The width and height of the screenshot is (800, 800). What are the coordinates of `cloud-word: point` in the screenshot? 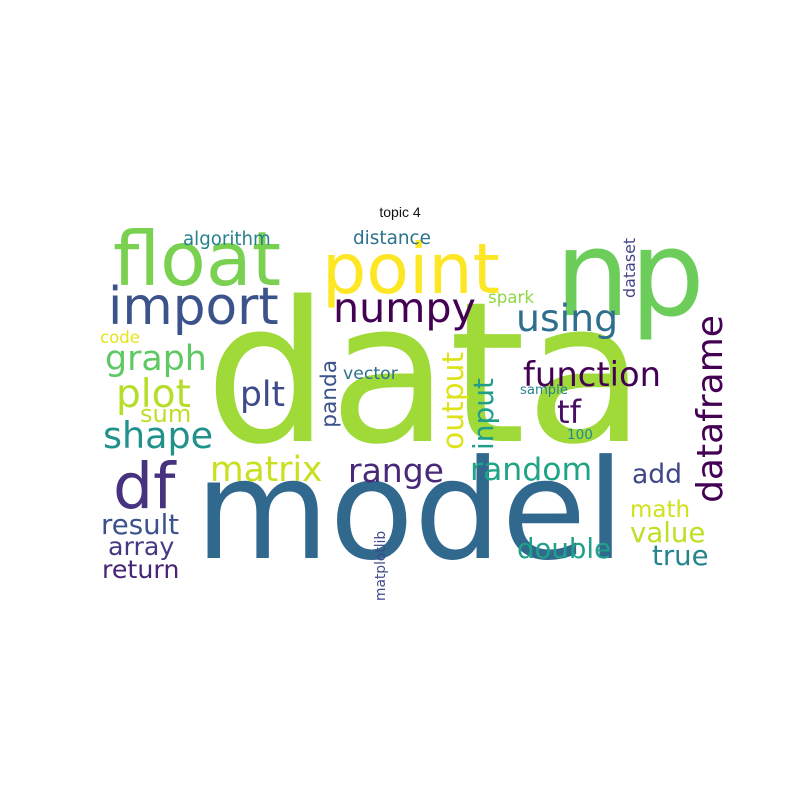 It's located at (411, 269).